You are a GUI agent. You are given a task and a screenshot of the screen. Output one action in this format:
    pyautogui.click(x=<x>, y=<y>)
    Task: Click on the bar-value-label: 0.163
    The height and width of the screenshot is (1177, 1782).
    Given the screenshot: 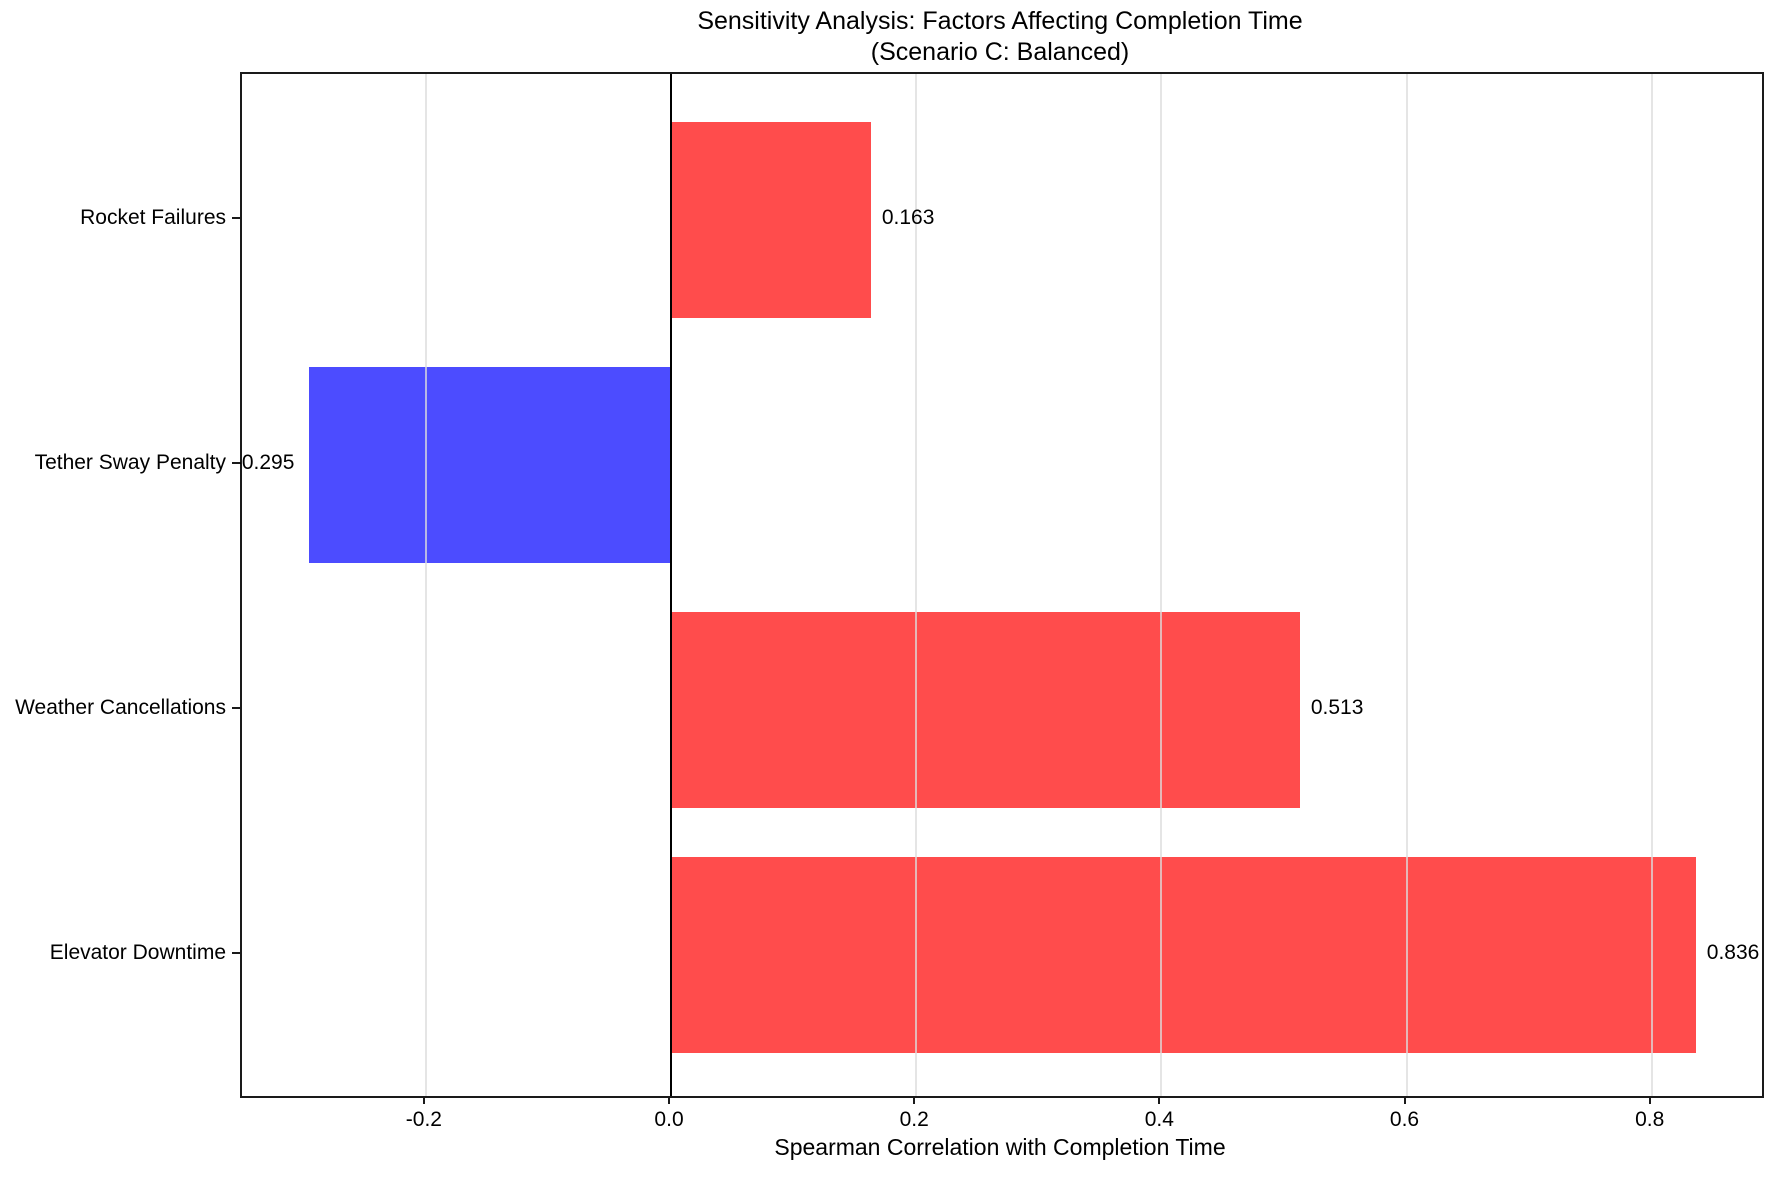 What is the action you would take?
    pyautogui.click(x=908, y=217)
    